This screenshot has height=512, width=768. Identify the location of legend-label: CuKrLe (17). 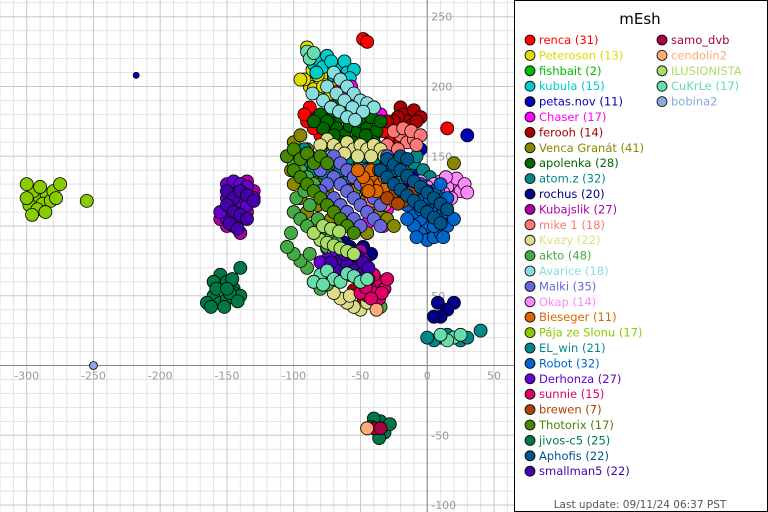
(705, 86).